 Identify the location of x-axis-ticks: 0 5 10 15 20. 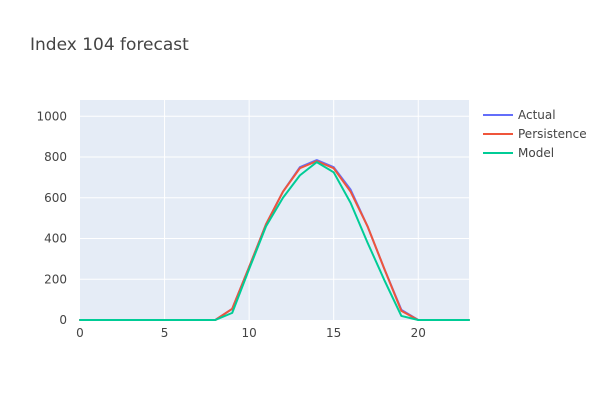
(251, 333).